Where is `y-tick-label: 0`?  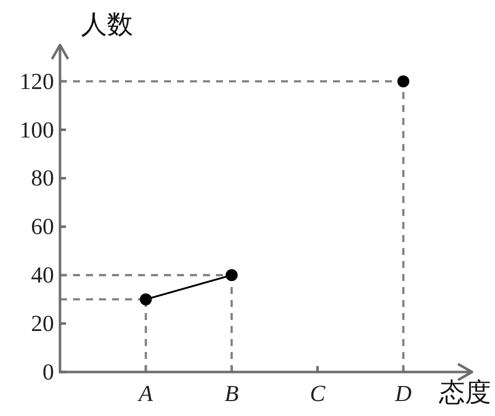 y-tick-label: 0 is located at coordinates (48, 372).